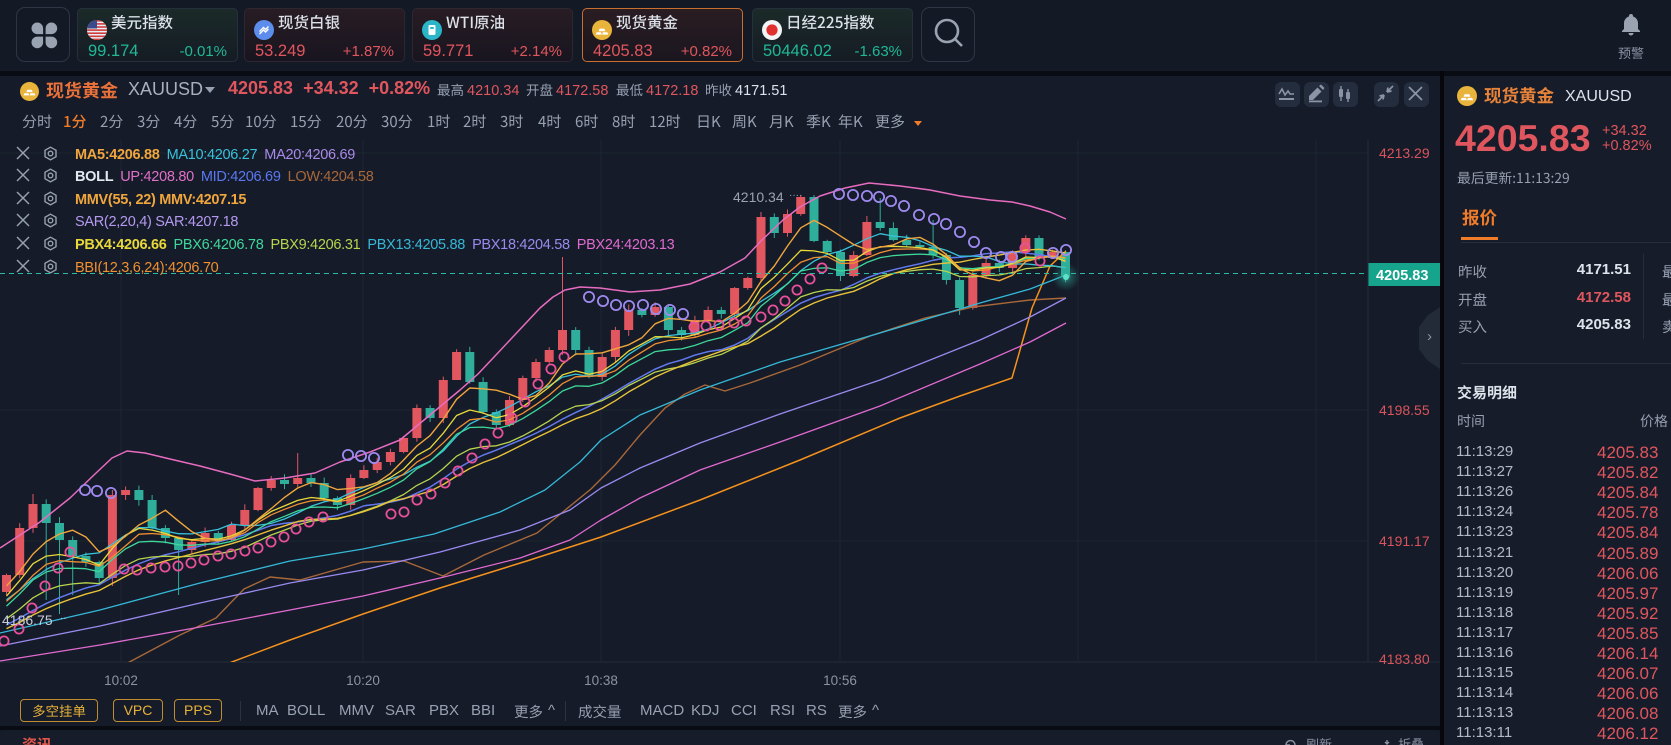 The image size is (1671, 745). I want to click on svg-text: 4198.55, so click(1404, 410).